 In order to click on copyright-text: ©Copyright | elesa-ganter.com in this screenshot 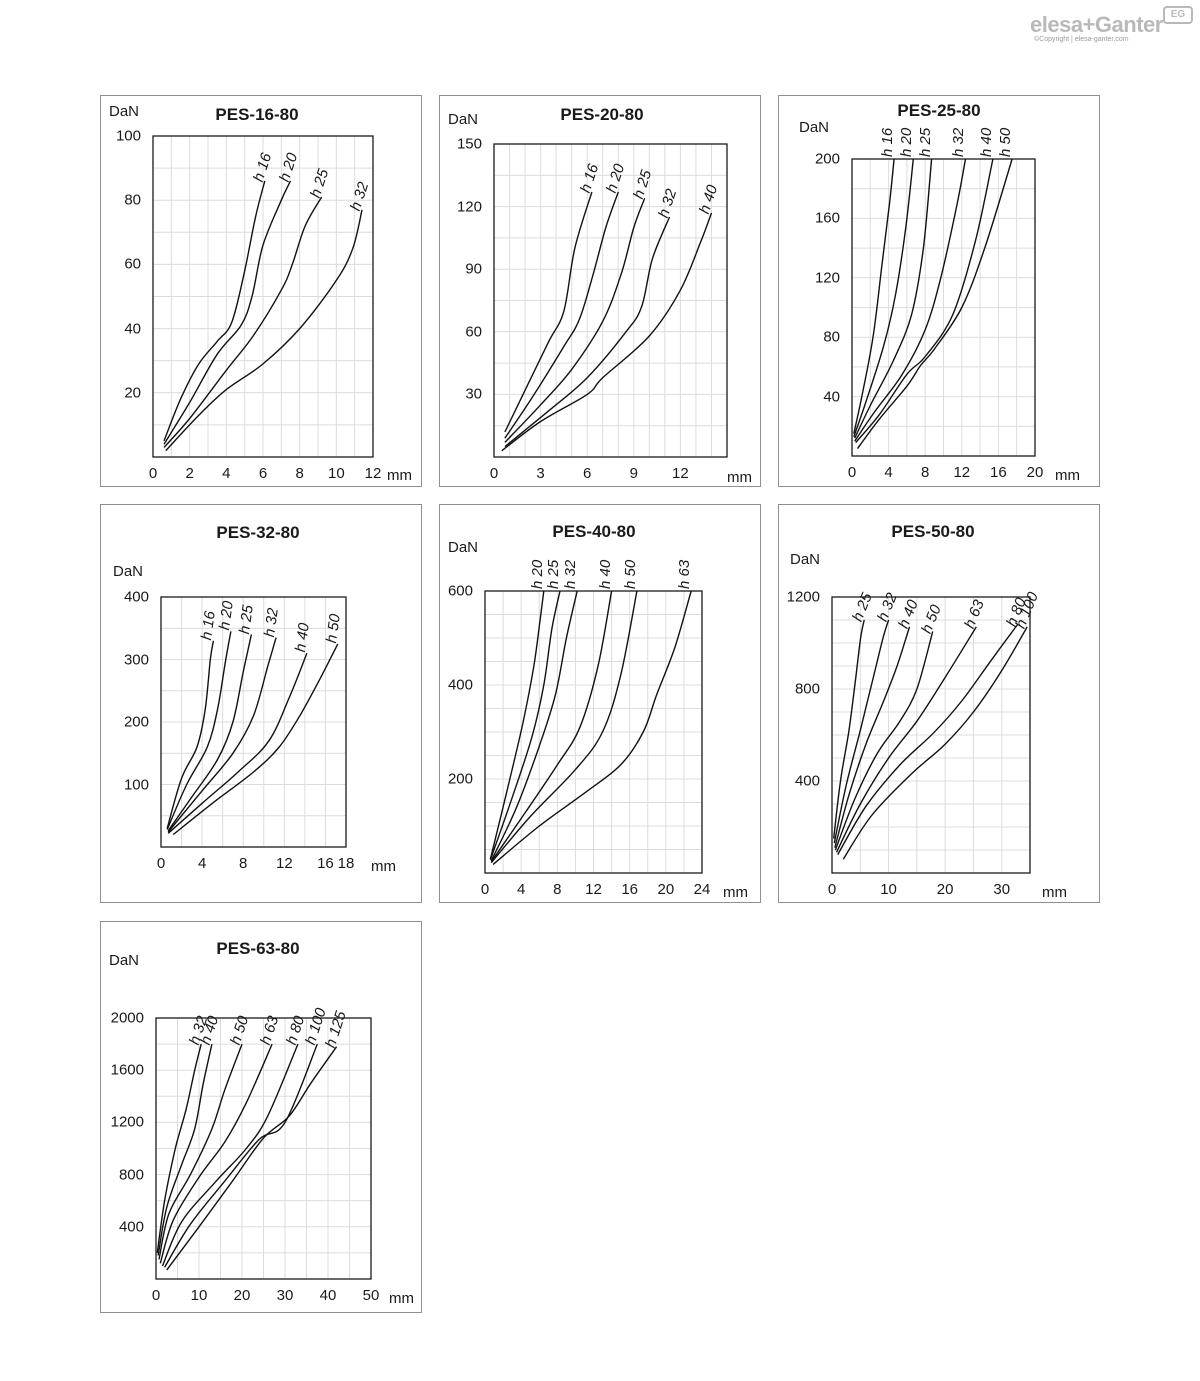, I will do `click(1081, 39)`.